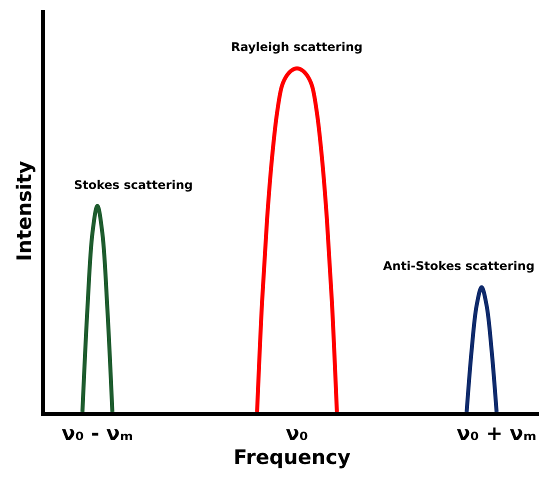 The width and height of the screenshot is (549, 482). I want to click on x-tick-label: ν₀ + νₘ, so click(496, 433).